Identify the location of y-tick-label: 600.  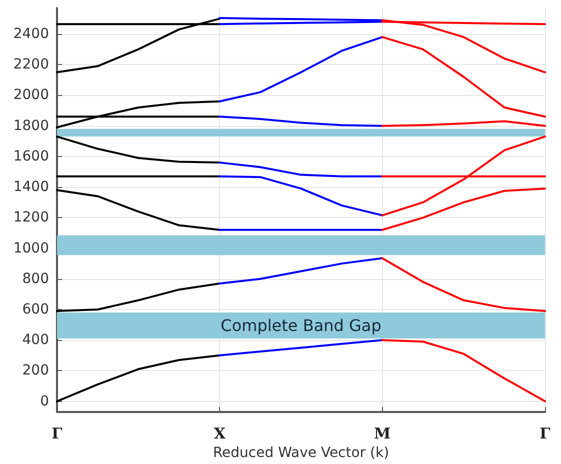
(35, 309).